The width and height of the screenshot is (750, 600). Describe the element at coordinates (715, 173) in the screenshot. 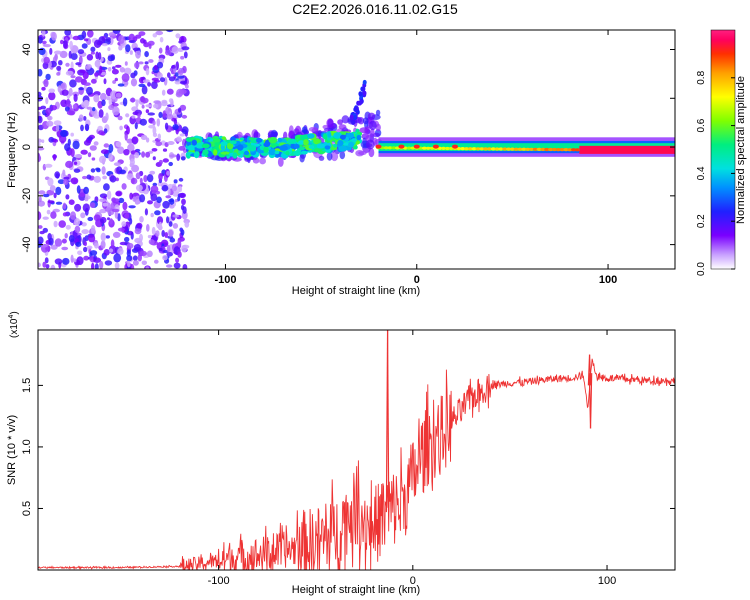

I see `colorbar-ticks: 0.0 0.2 0.4 0.6 0.8` at that location.